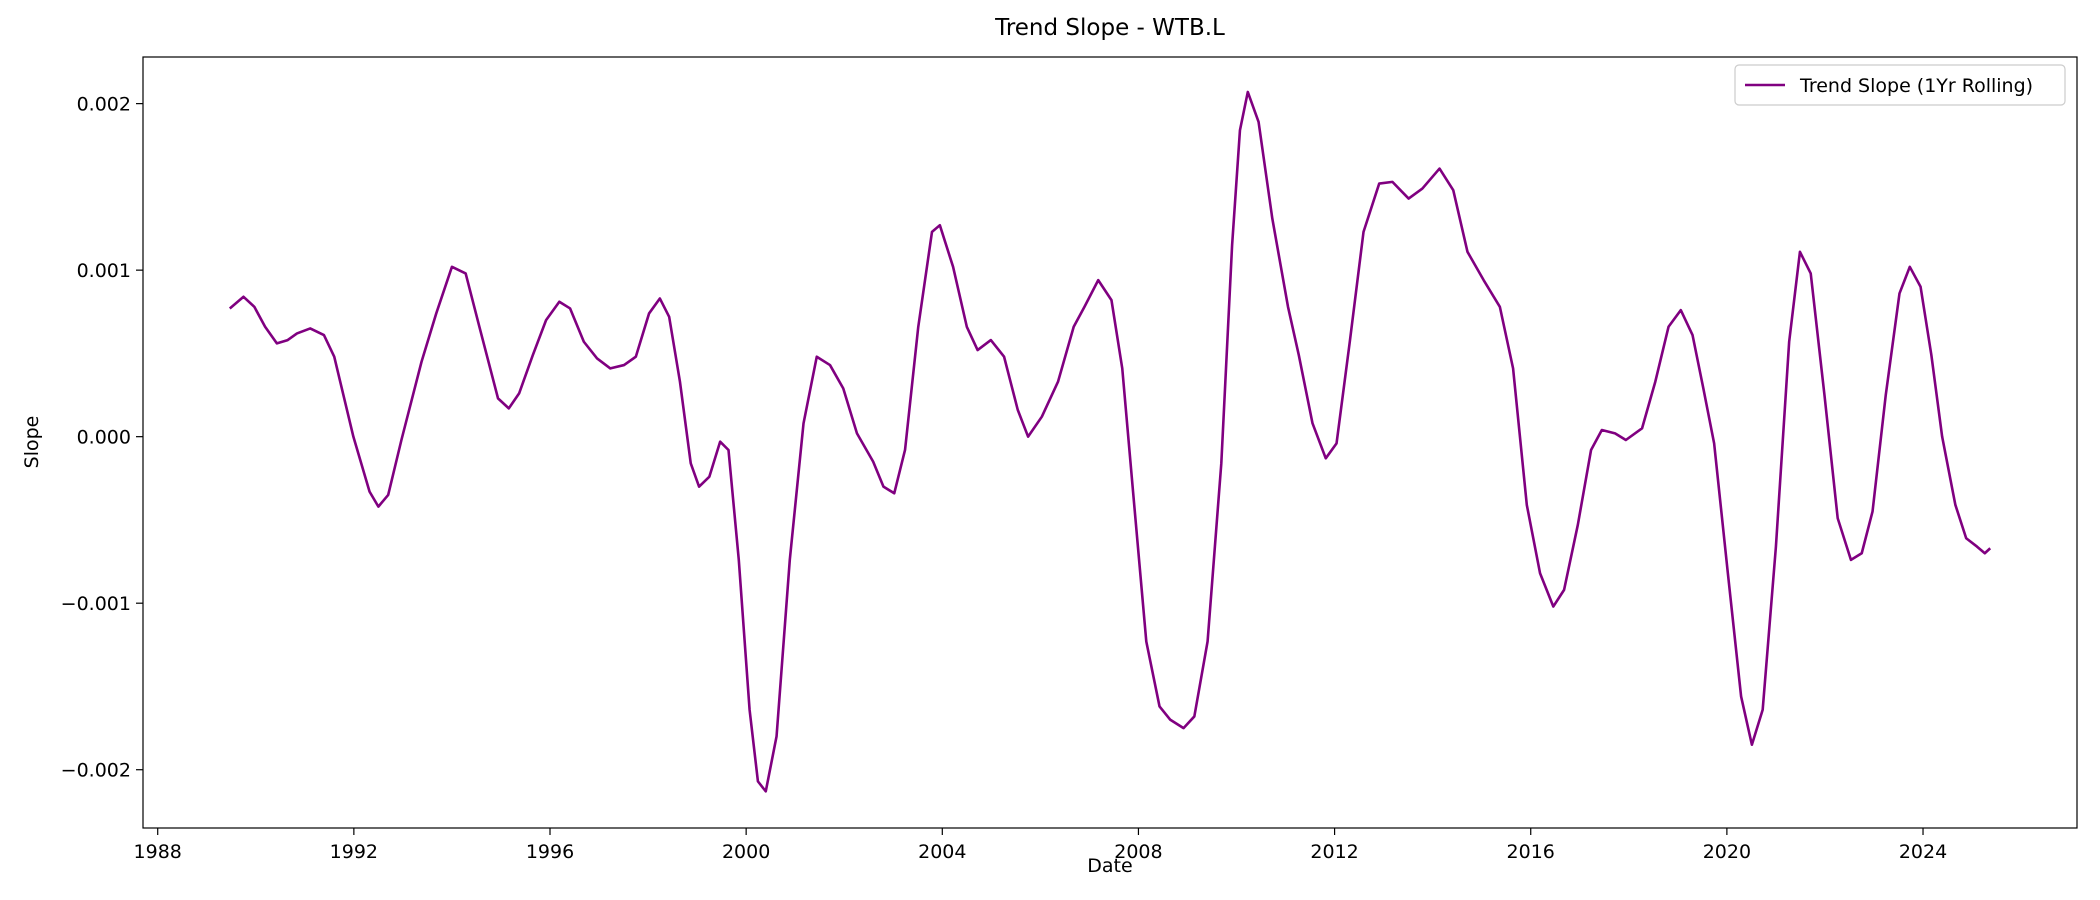  What do you see at coordinates (550, 852) in the screenshot?
I see `x-tick-label: 1996` at bounding box center [550, 852].